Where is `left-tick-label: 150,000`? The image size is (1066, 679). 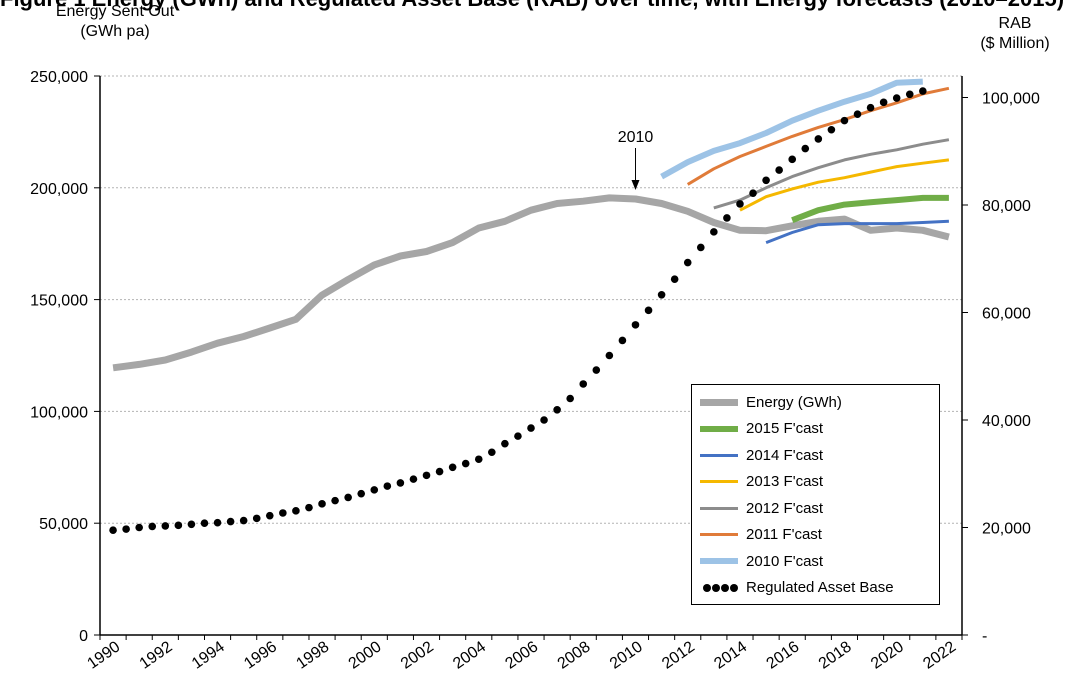
left-tick-label: 150,000 is located at coordinates (59, 301).